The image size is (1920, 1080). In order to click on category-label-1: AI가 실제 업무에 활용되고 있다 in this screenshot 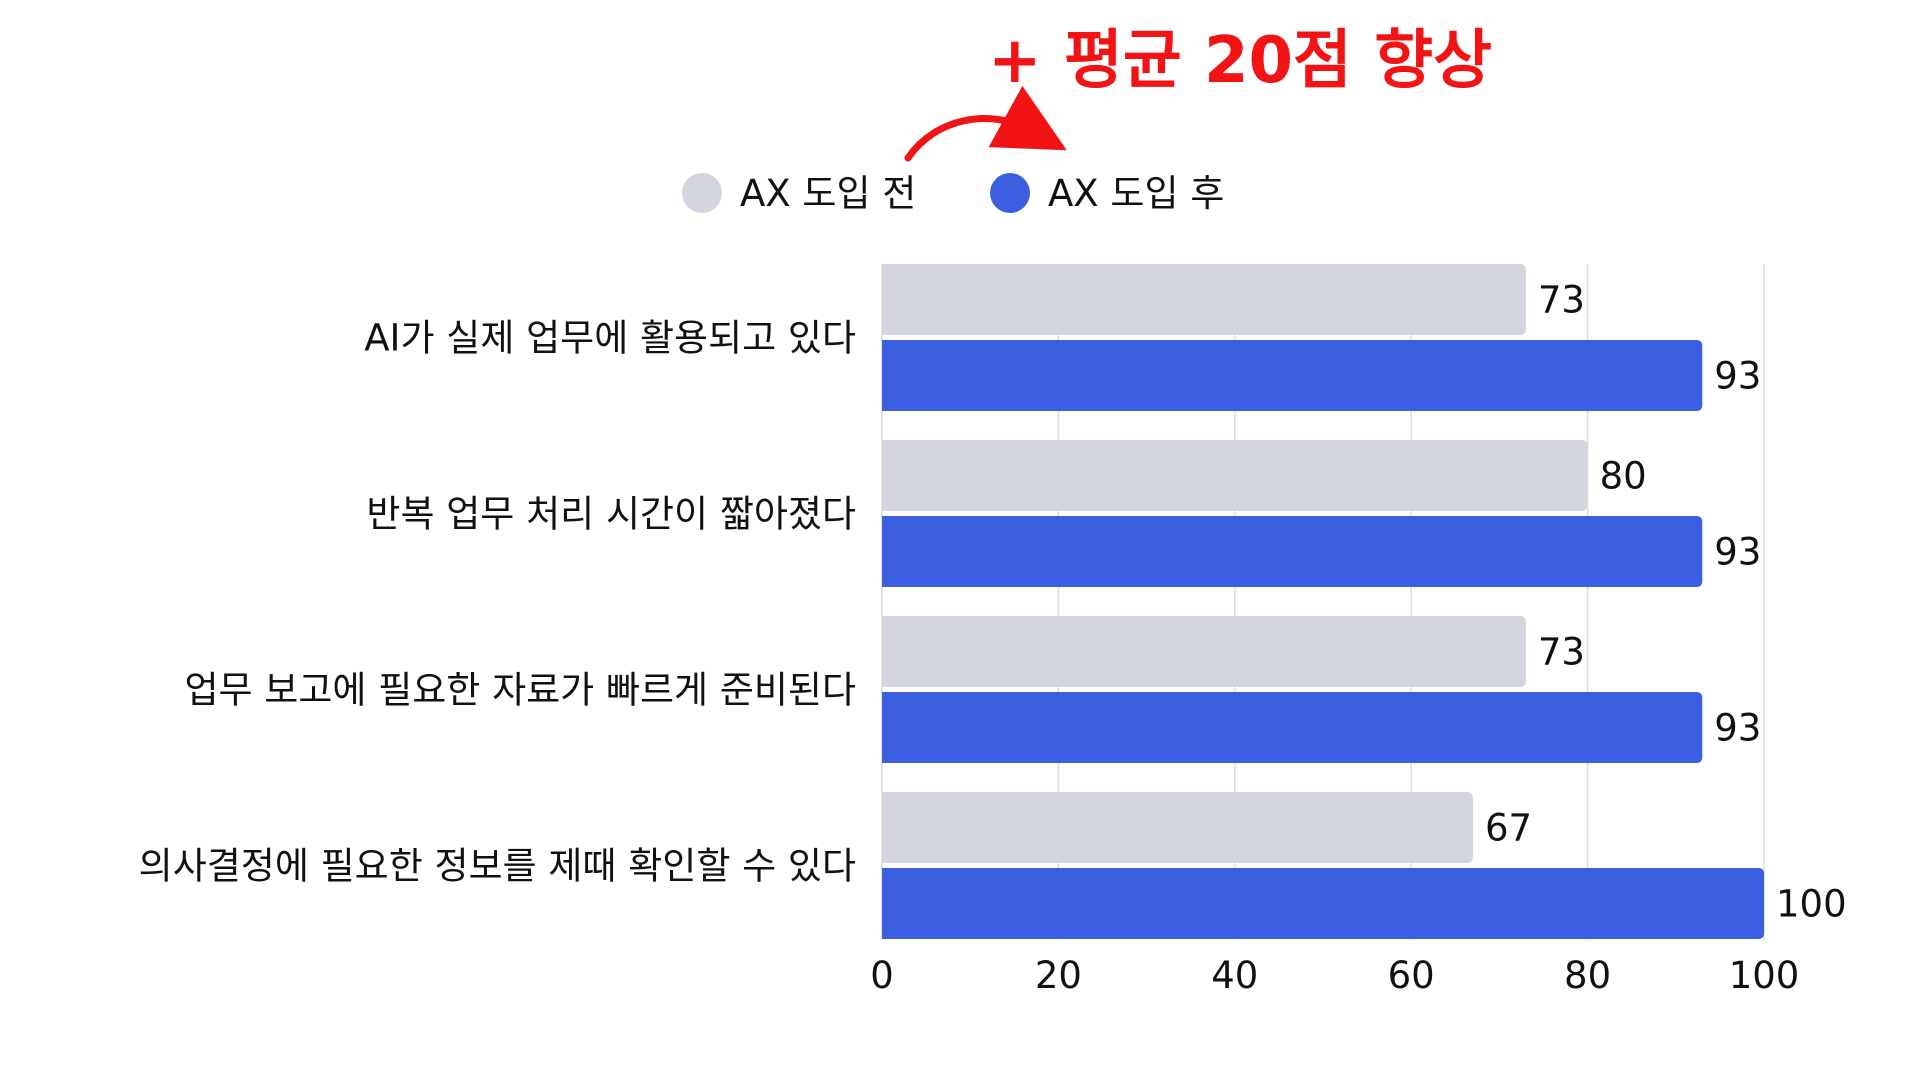, I will do `click(610, 338)`.